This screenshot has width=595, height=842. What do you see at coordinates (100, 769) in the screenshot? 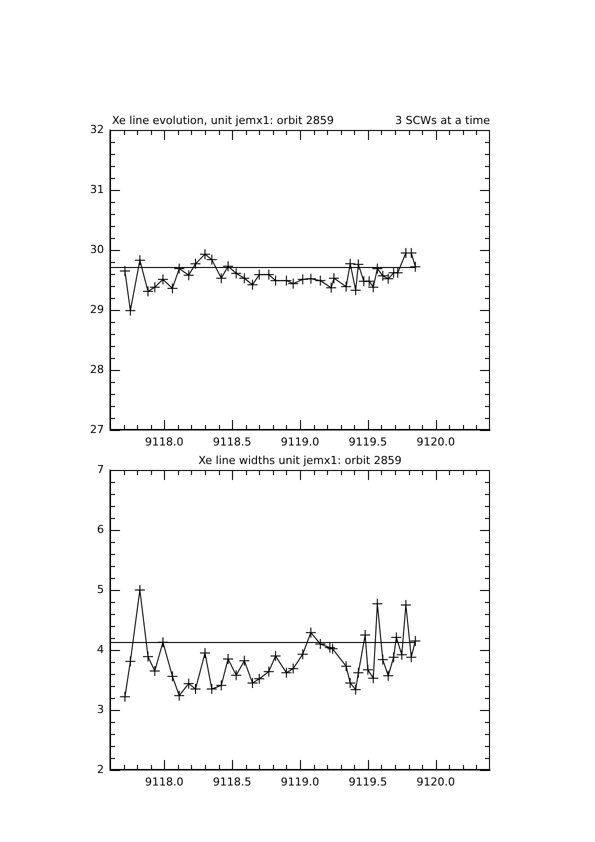
I see `y-tick-label: 2` at bounding box center [100, 769].